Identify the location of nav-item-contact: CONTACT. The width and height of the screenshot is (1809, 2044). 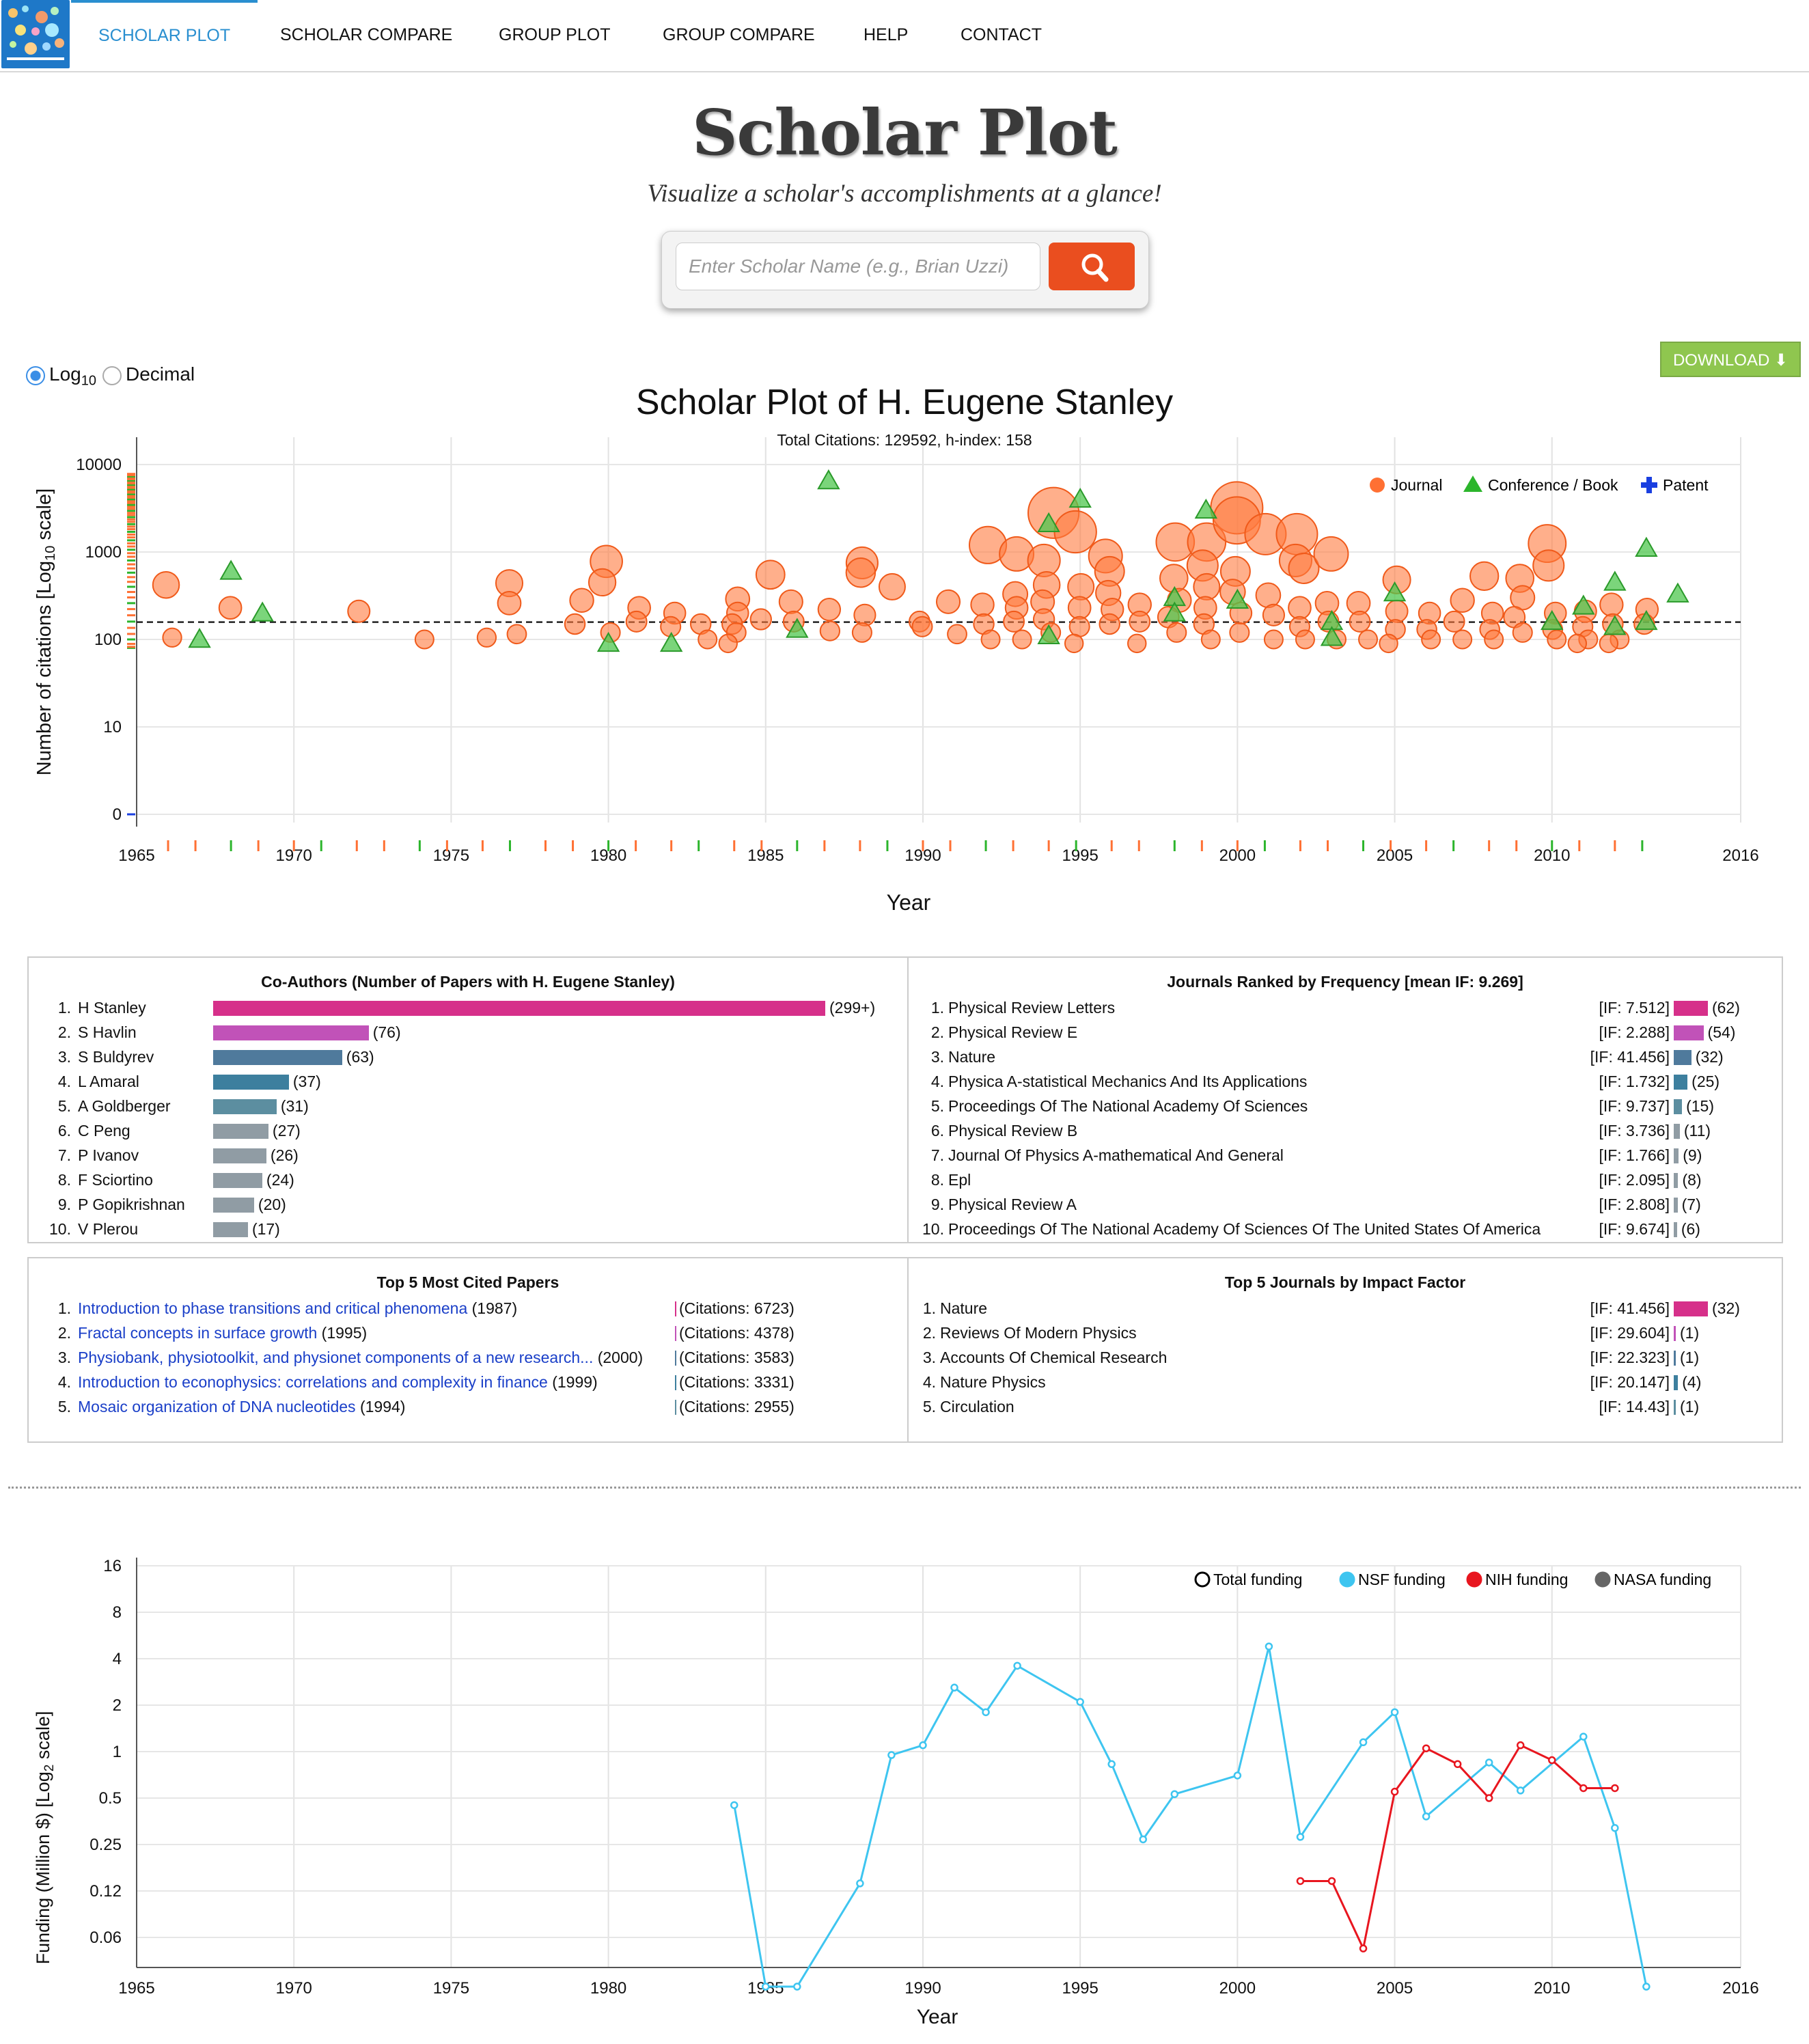
(1001, 34).